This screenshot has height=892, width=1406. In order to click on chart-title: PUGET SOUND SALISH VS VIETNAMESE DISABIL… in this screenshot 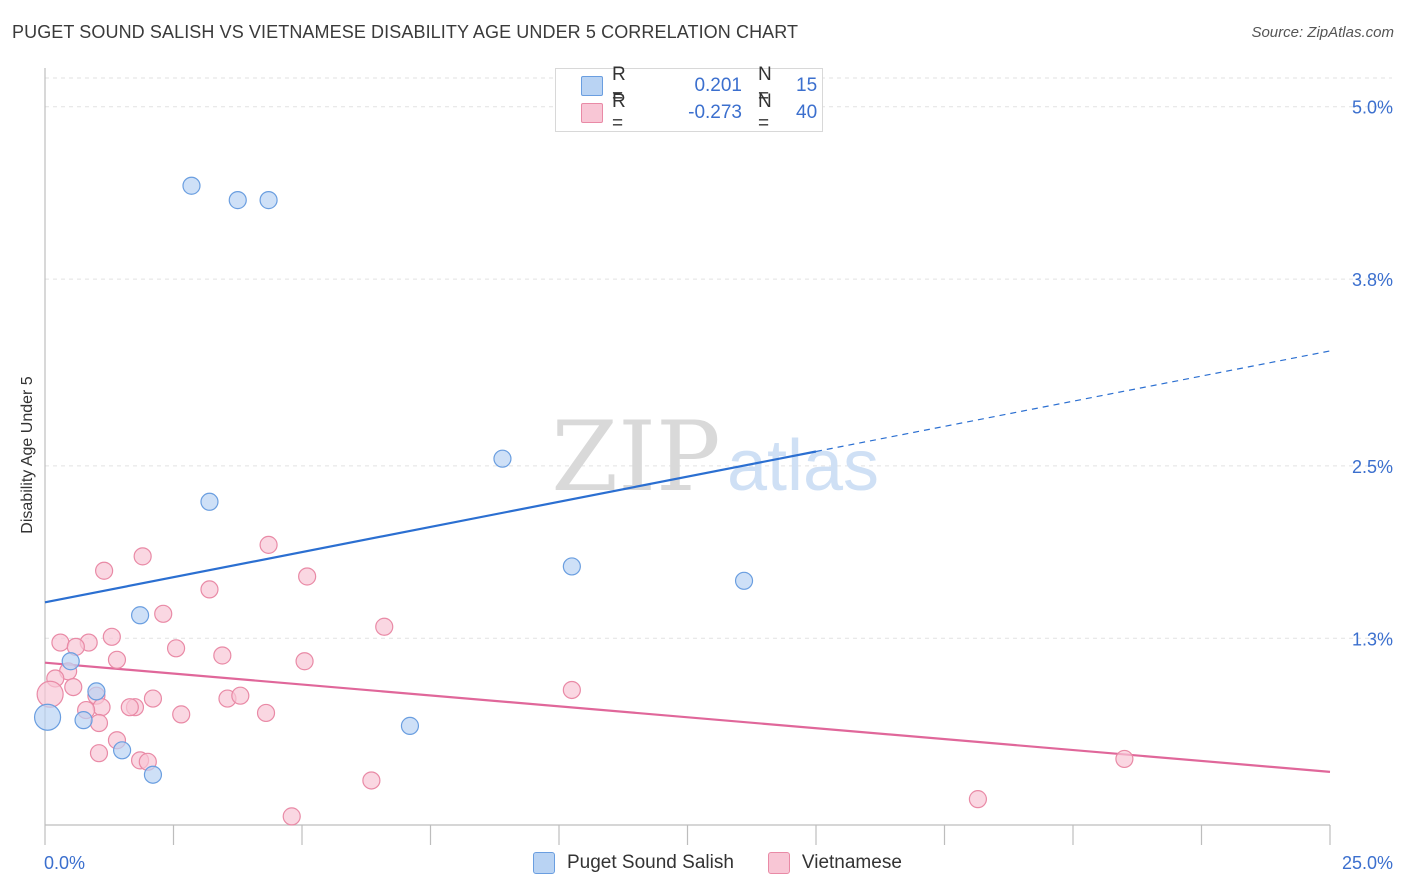, I will do `click(405, 32)`.